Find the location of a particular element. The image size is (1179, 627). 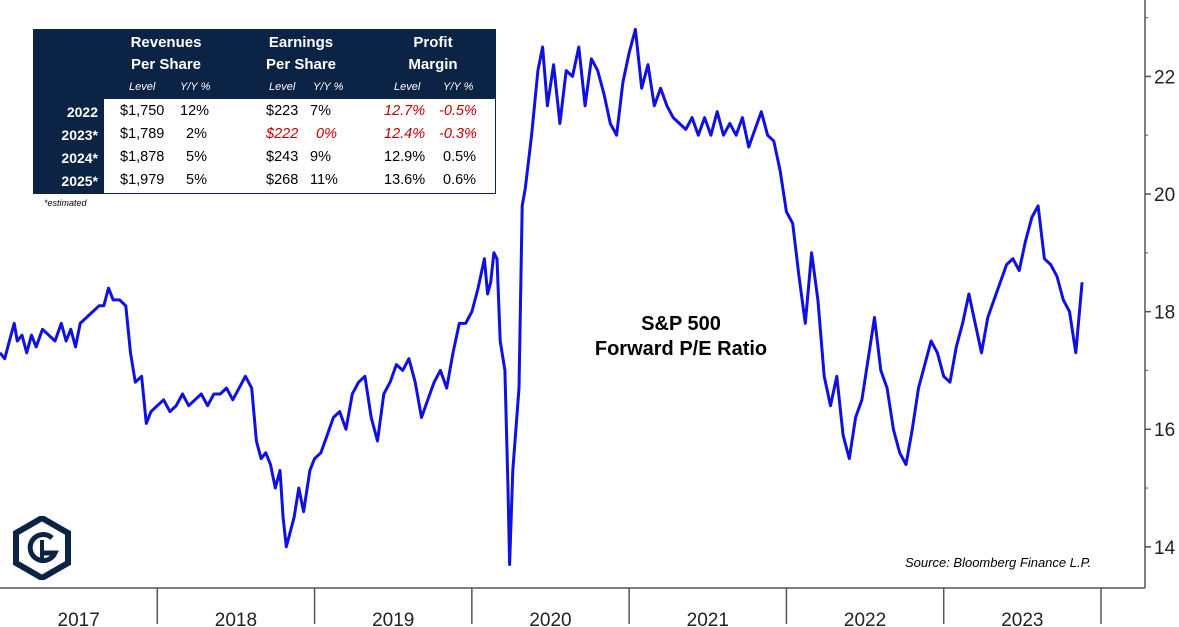

x-axis-labels: 2017 2018 2019 2020 2021 2022 2023 is located at coordinates (551, 618).